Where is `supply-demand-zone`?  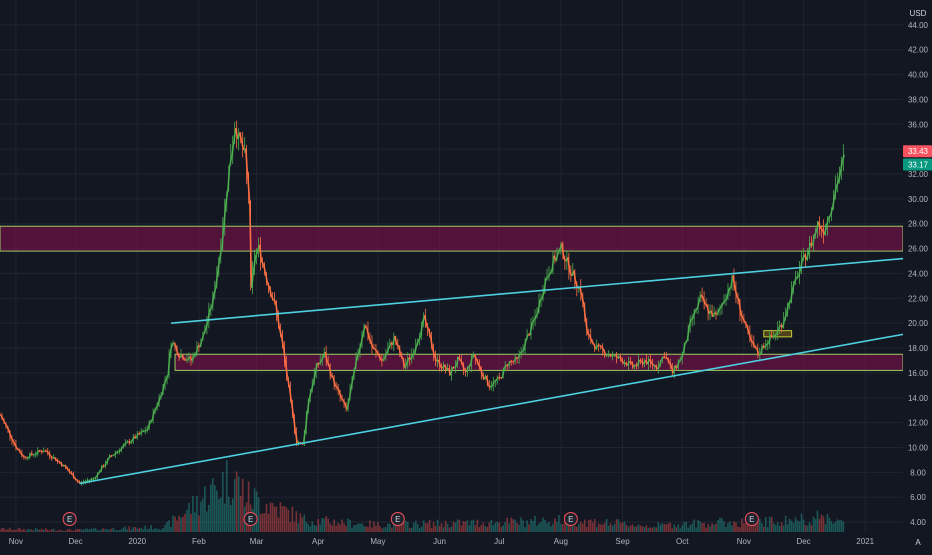
supply-demand-zone is located at coordinates (451, 238).